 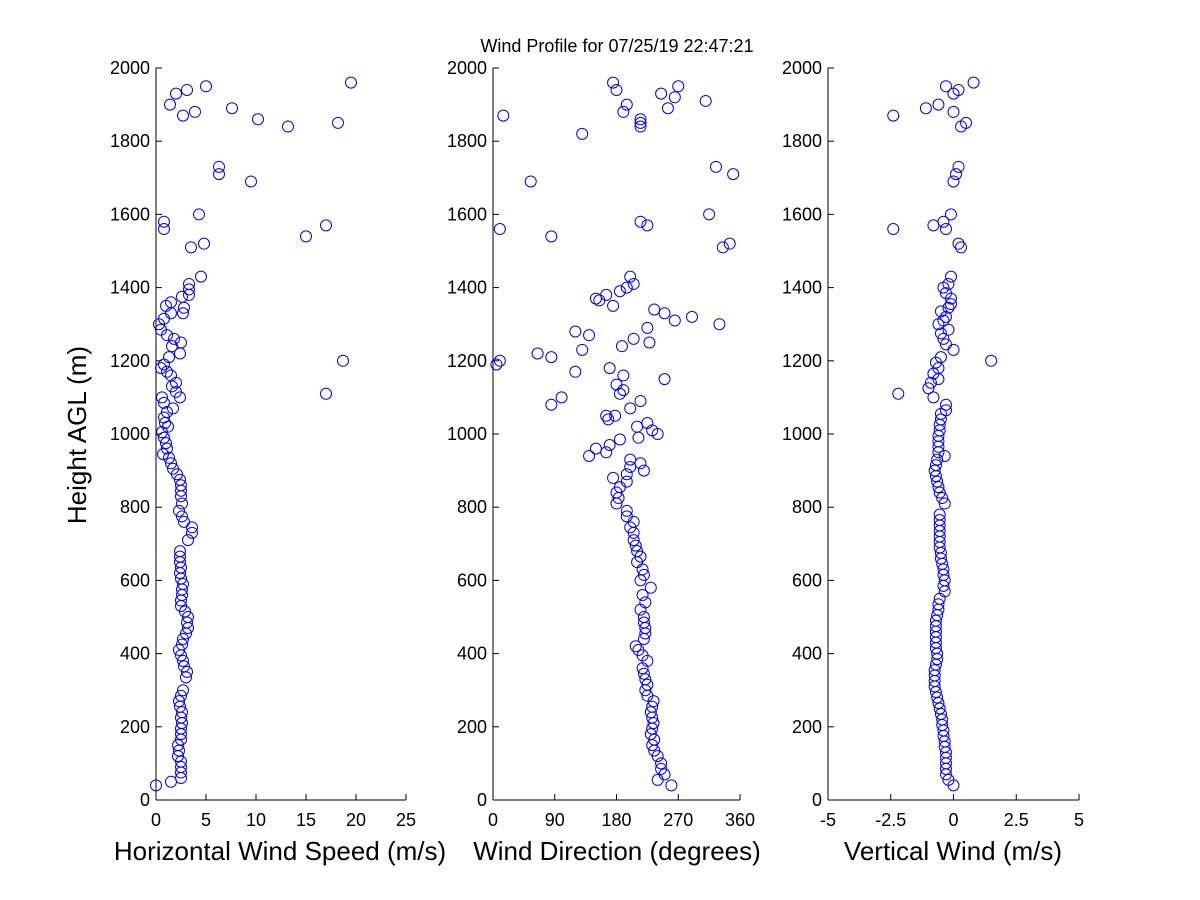 What do you see at coordinates (740, 820) in the screenshot?
I see `x-tick-label: 360` at bounding box center [740, 820].